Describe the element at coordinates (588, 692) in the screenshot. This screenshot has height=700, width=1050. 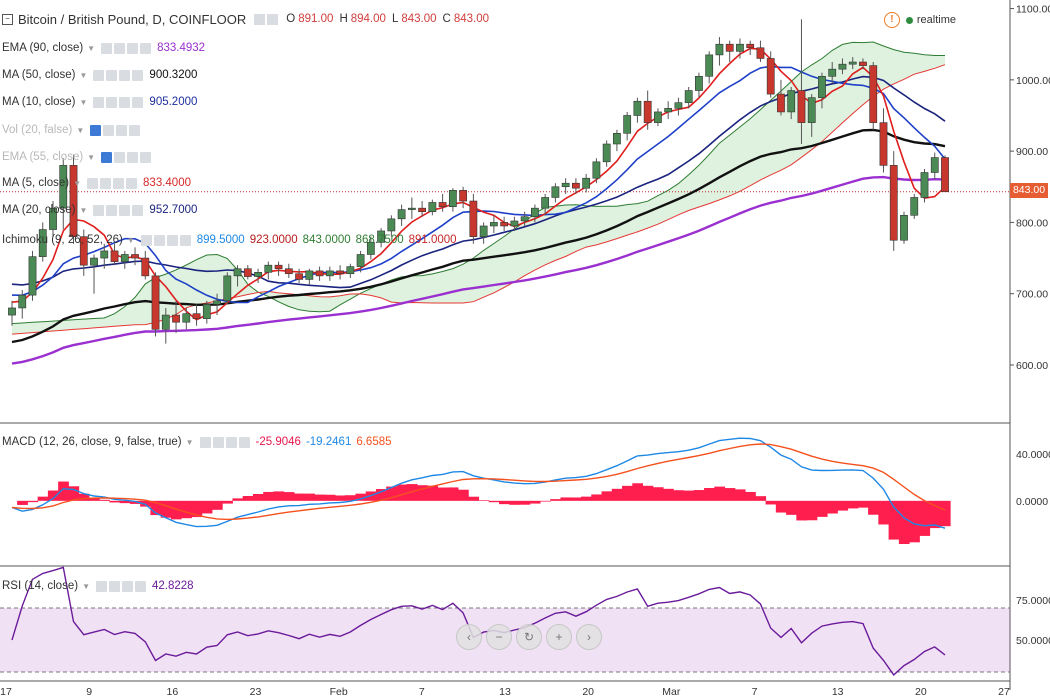
I see `time-tick-label: 20` at that location.